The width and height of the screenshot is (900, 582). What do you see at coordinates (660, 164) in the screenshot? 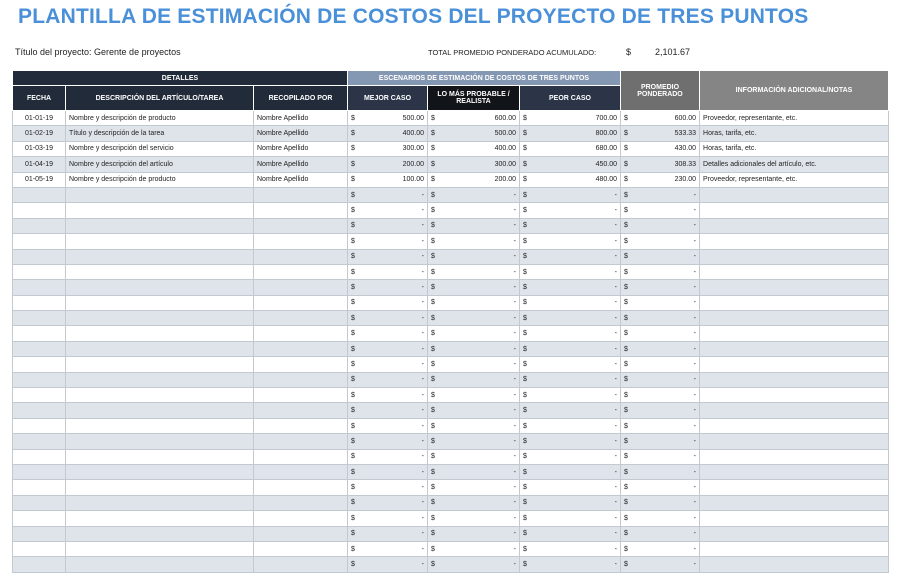
I see `money-cell: $308.33` at bounding box center [660, 164].